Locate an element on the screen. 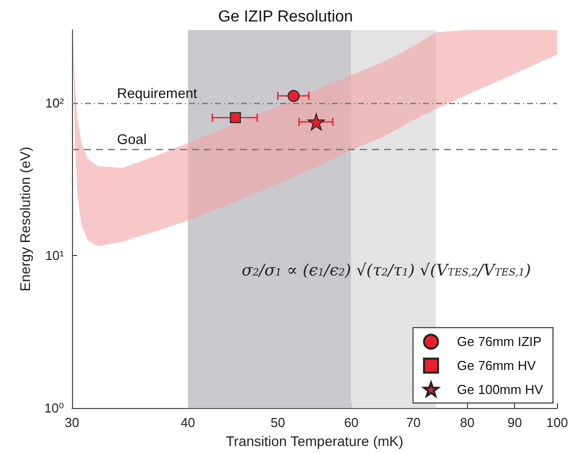 The width and height of the screenshot is (571, 453). legend-label: Ge 100mm HV is located at coordinates (500, 389).